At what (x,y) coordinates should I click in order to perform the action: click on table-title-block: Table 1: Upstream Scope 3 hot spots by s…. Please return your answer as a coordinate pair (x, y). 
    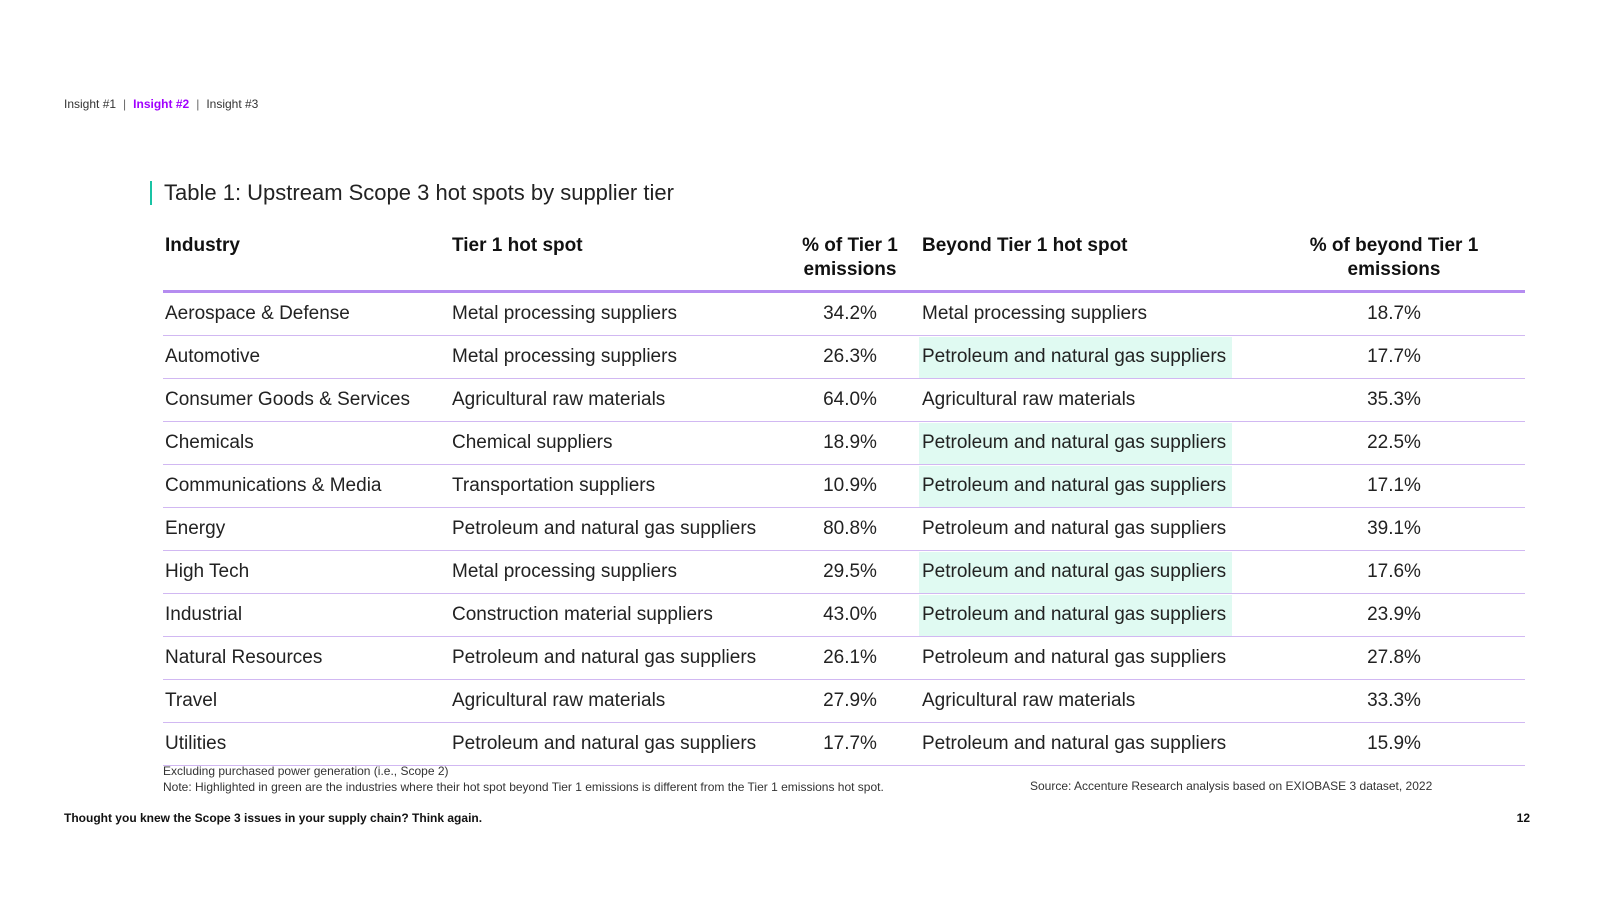
    Looking at the image, I should click on (412, 193).